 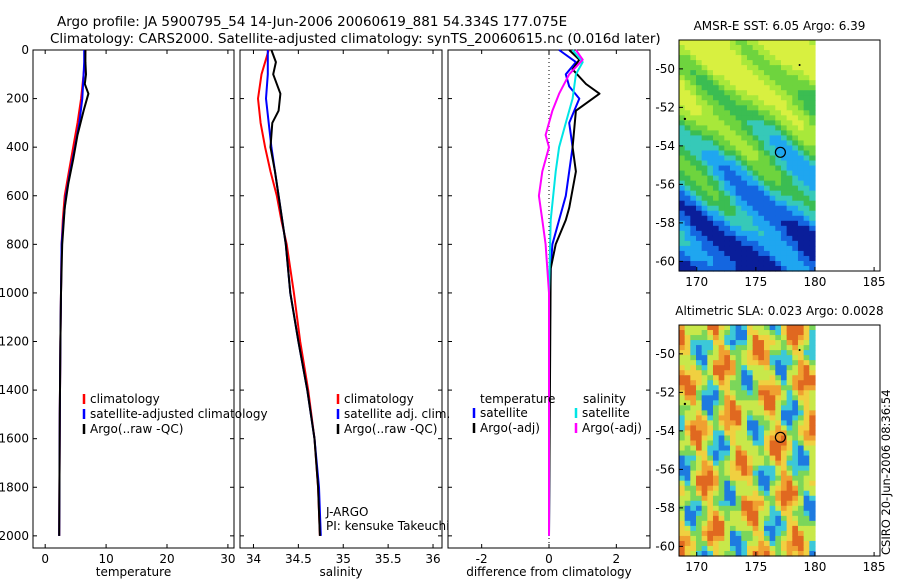 What do you see at coordinates (387, 526) in the screenshot?
I see `salinity-annotation-pi: PI: kensuke Takeuchi` at bounding box center [387, 526].